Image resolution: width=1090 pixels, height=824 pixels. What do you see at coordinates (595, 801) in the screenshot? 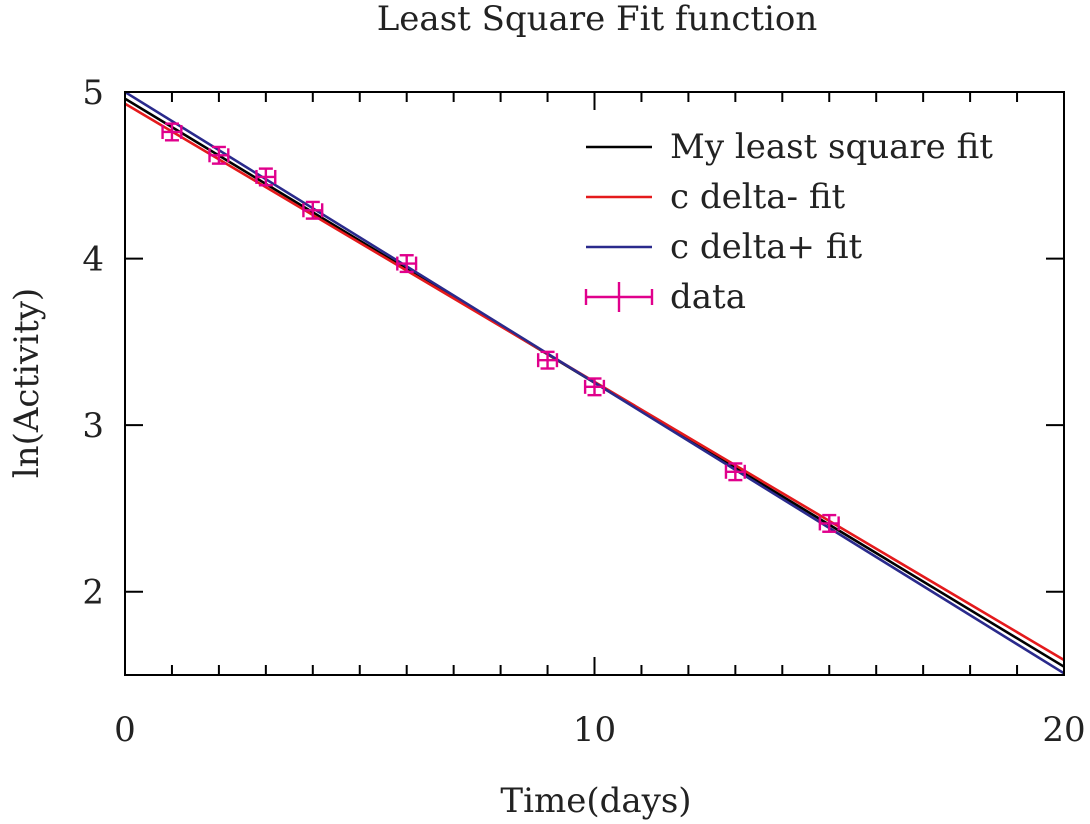
I see `x-axis-label: Time(days)` at bounding box center [595, 801].